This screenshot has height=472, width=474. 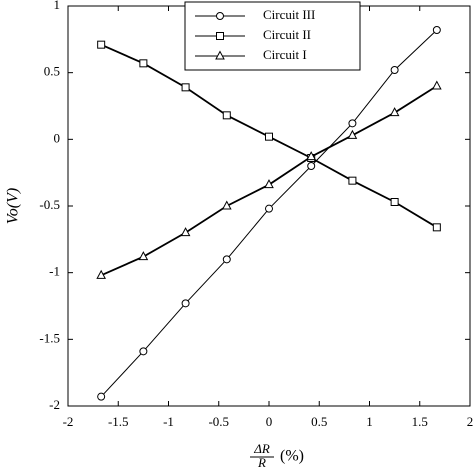 What do you see at coordinates (470, 421) in the screenshot?
I see `x-tick-label: 2` at bounding box center [470, 421].